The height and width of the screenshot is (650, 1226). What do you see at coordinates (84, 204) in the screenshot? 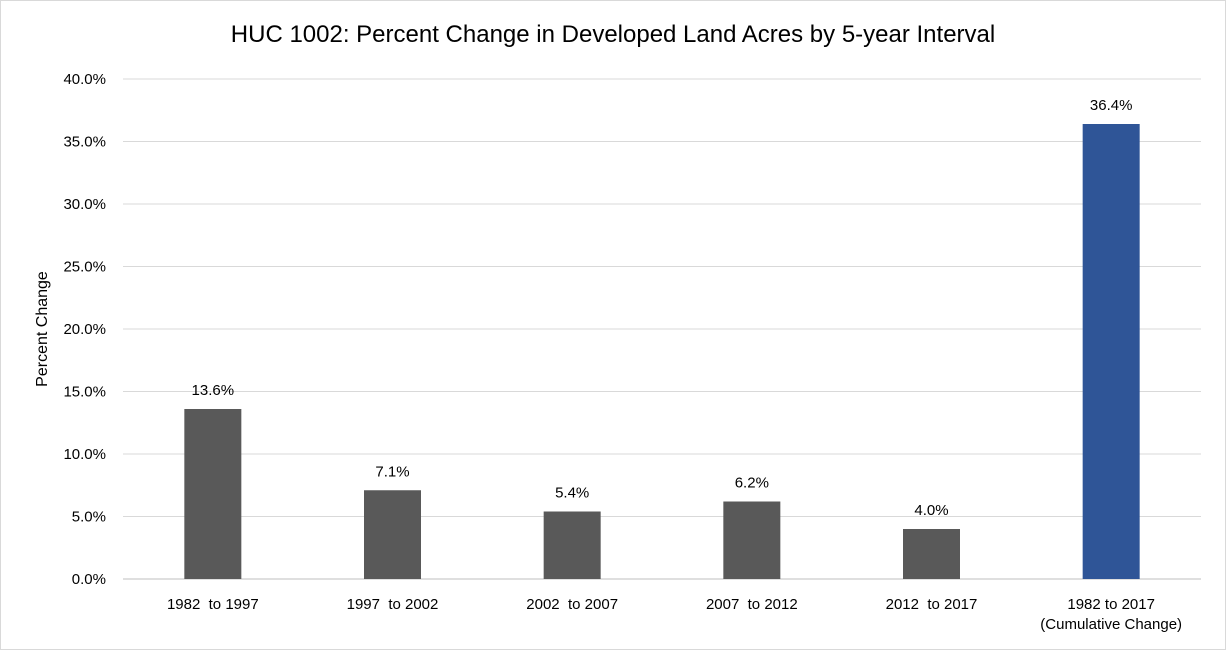
I see `y-tick-label: 30.0%` at bounding box center [84, 204].